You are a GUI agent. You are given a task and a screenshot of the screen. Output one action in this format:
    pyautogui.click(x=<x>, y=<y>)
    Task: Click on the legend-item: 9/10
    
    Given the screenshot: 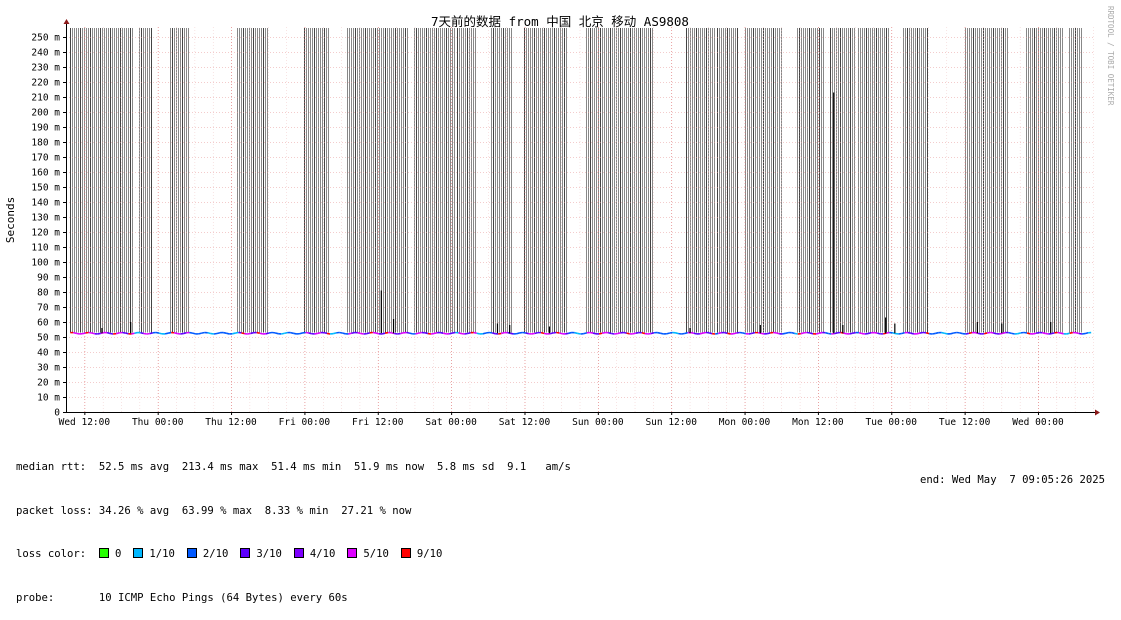 What is the action you would take?
    pyautogui.click(x=422, y=554)
    